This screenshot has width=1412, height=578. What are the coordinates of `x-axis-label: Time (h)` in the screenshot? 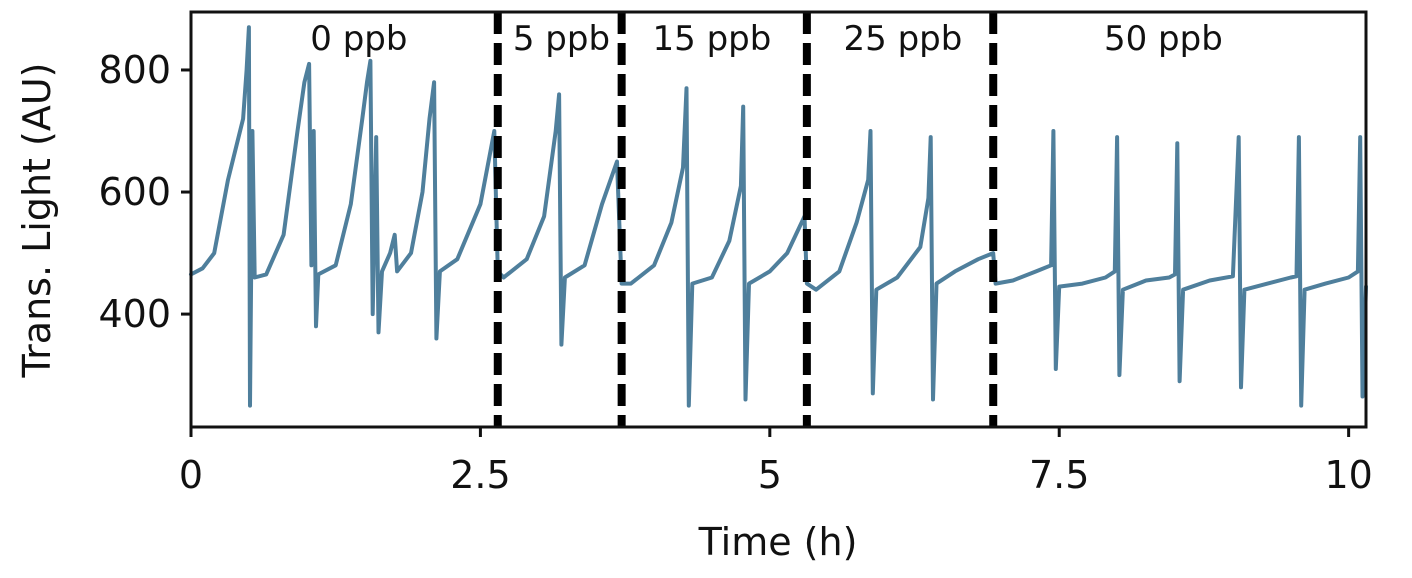 It's located at (778, 542).